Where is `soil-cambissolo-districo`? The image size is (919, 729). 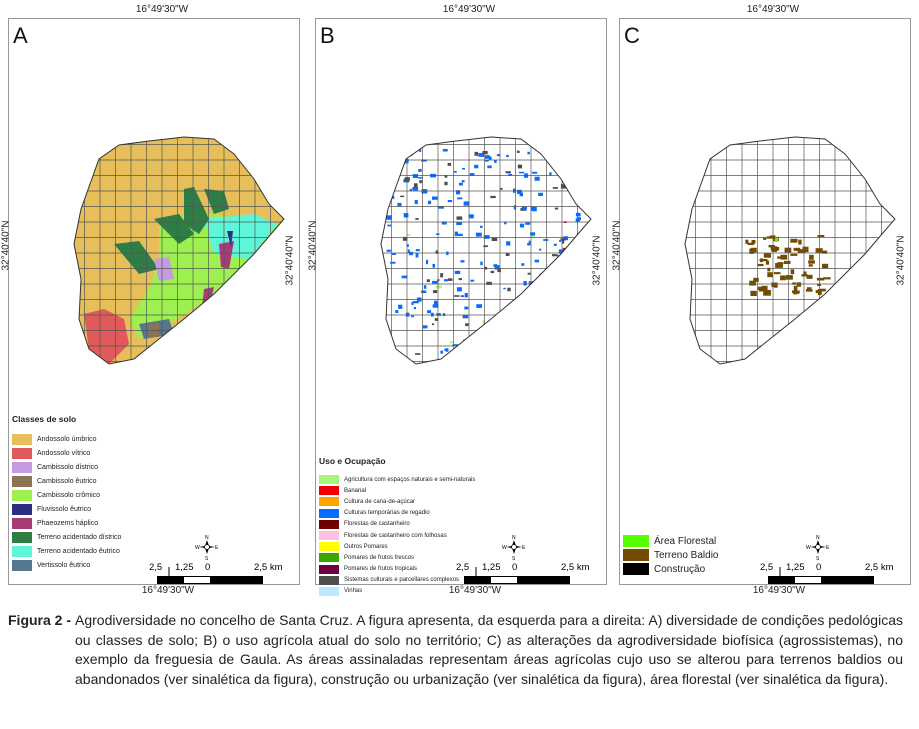 soil-cambissolo-districo is located at coordinates (164, 269).